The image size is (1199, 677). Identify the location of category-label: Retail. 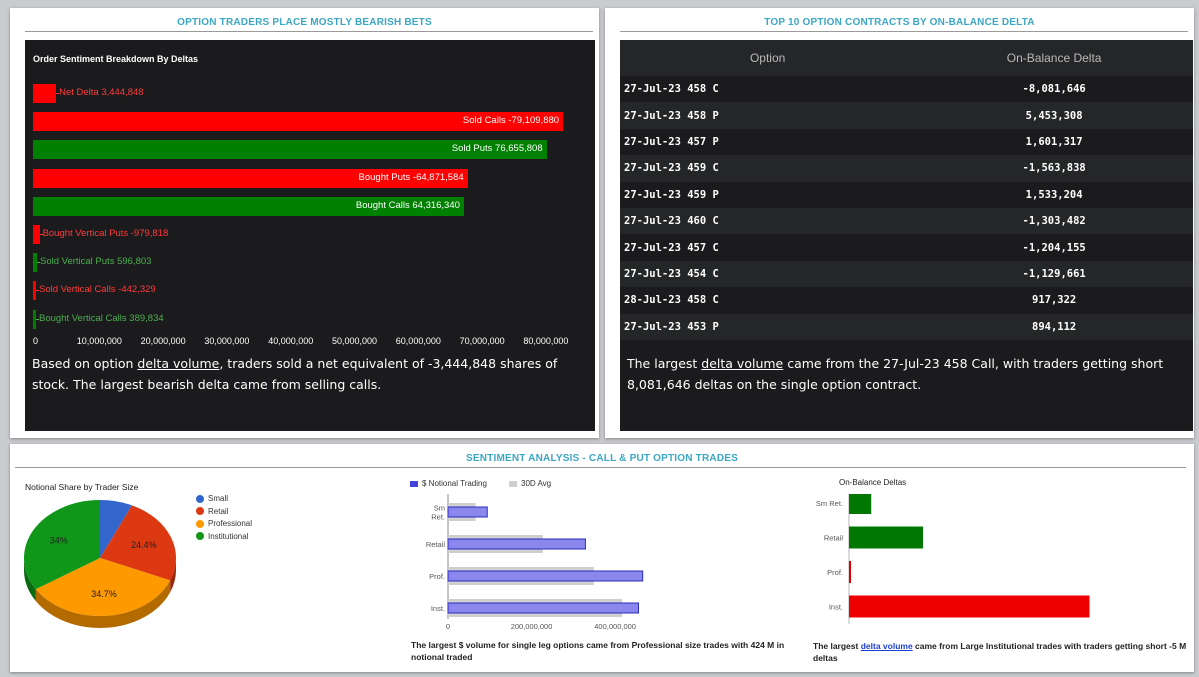
(436, 544).